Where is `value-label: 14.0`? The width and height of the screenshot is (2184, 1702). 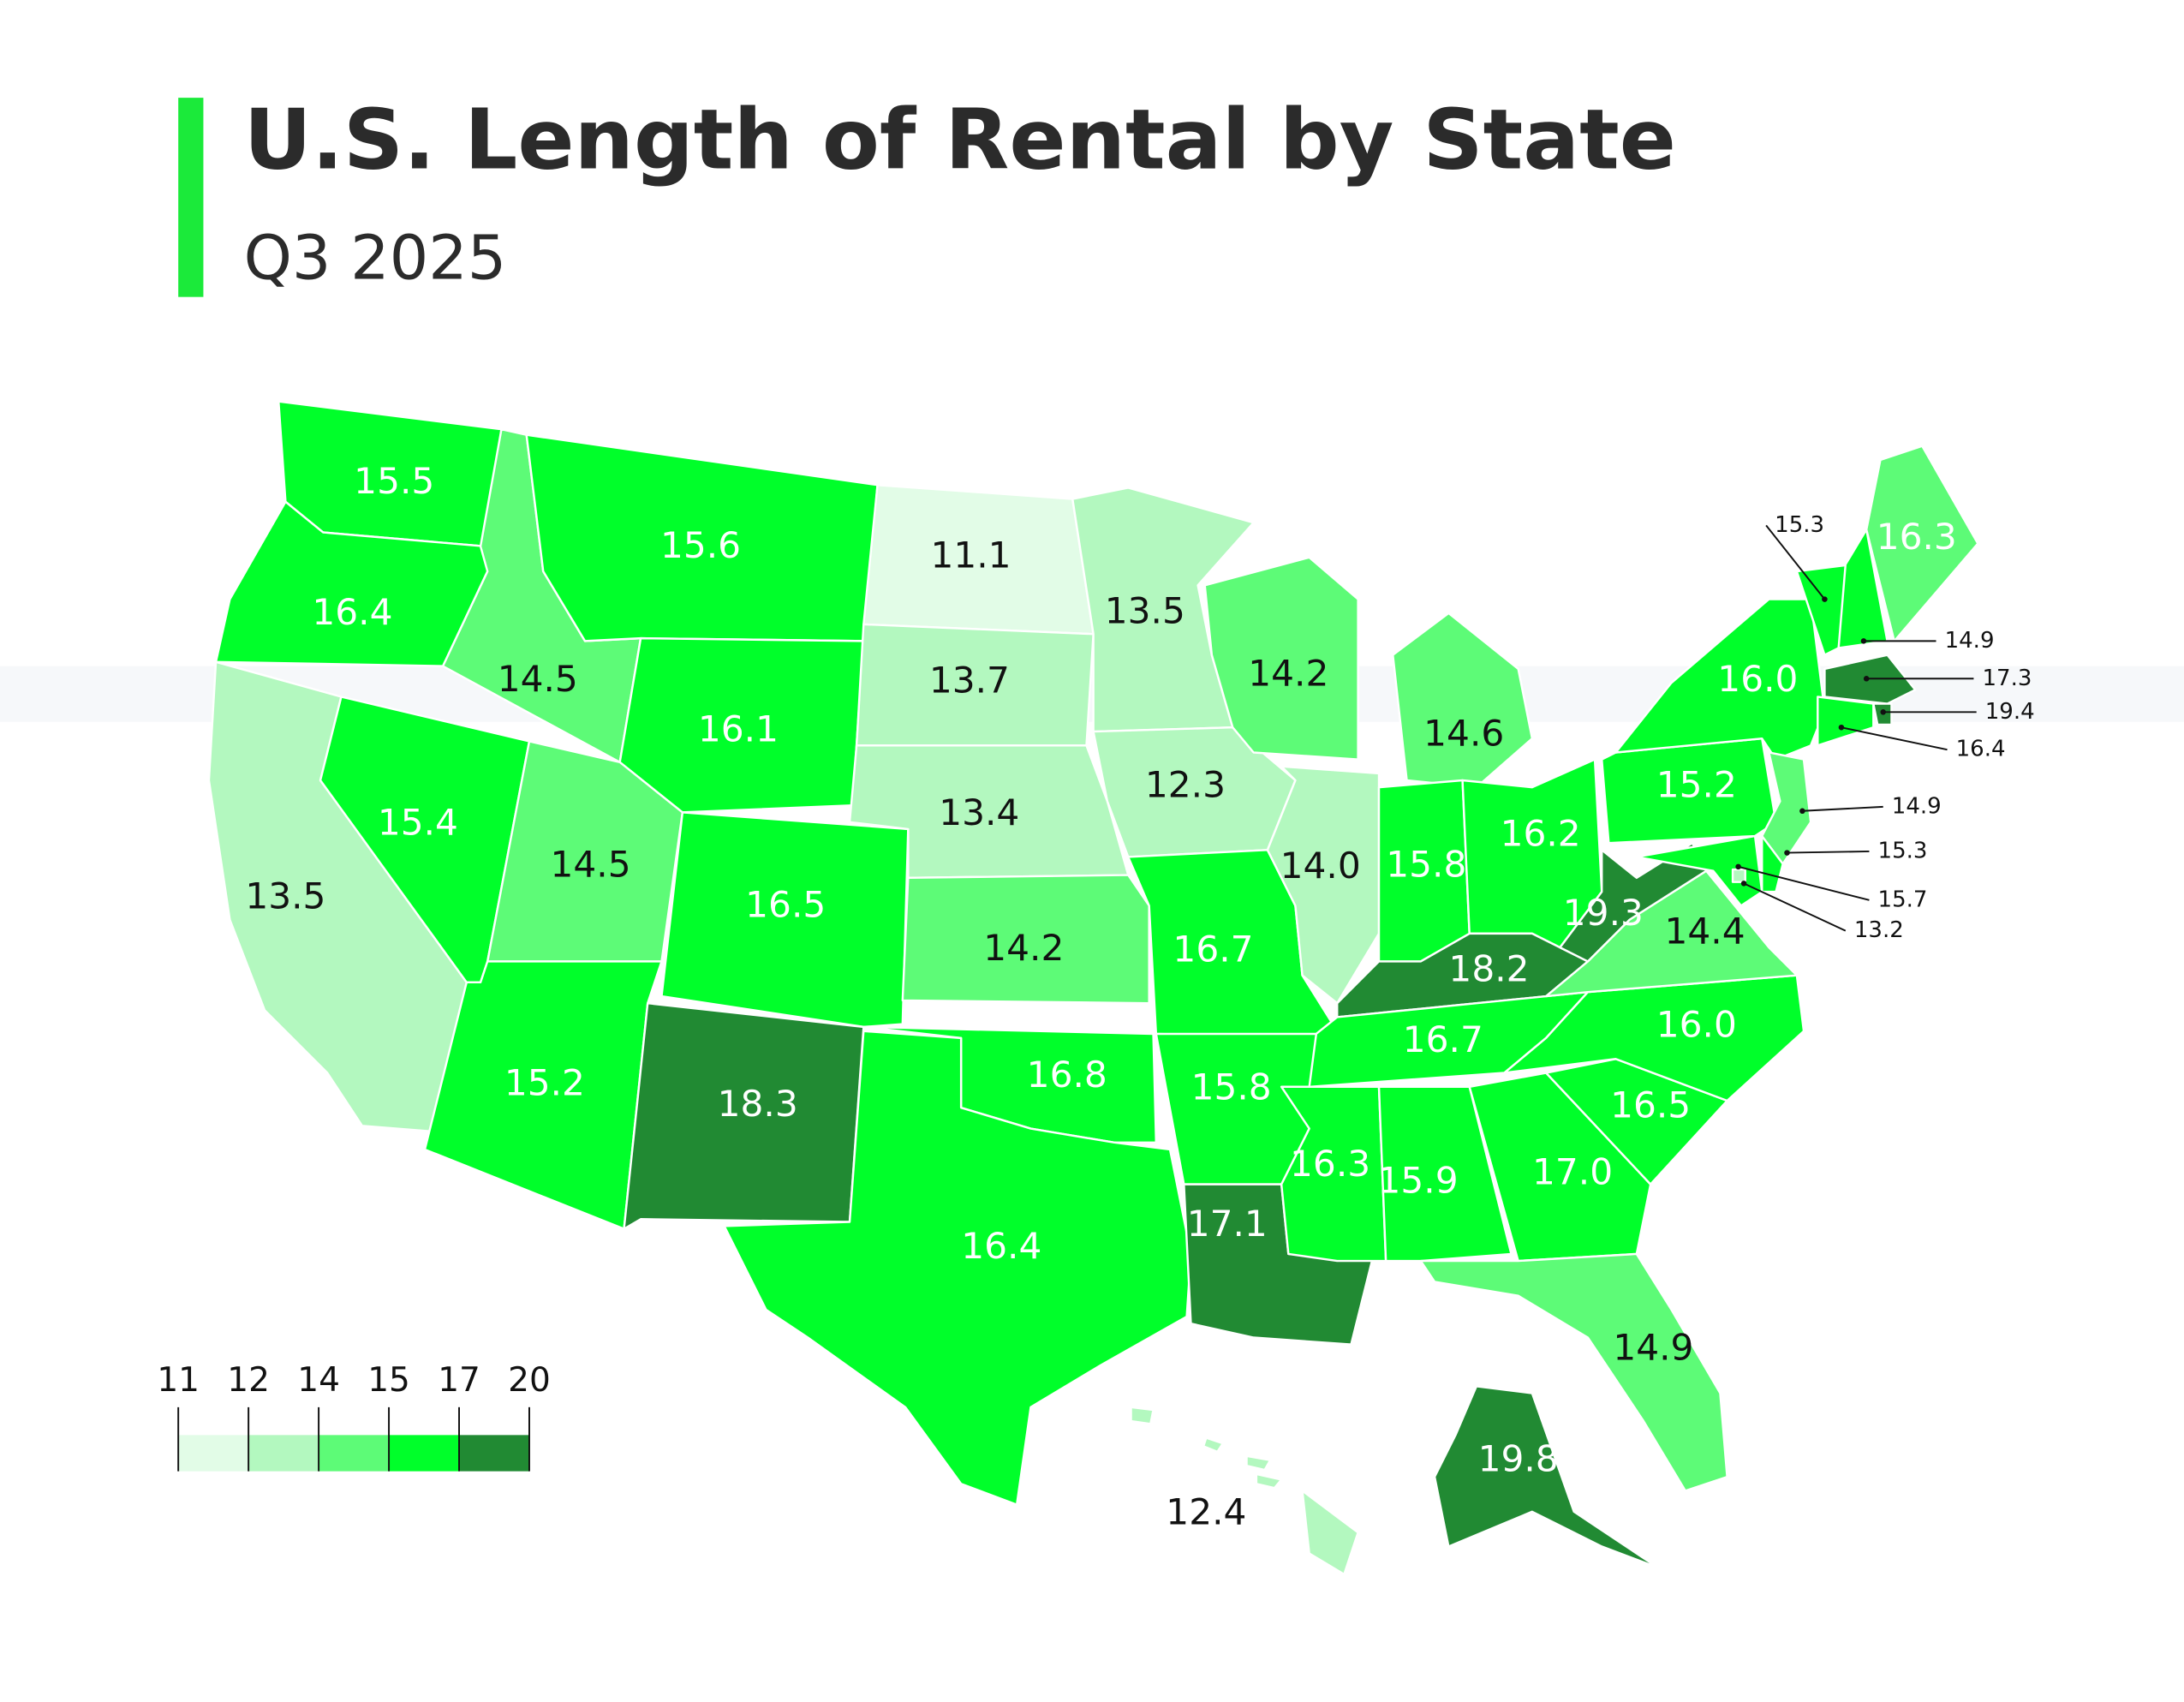 value-label: 14.0 is located at coordinates (1320, 866).